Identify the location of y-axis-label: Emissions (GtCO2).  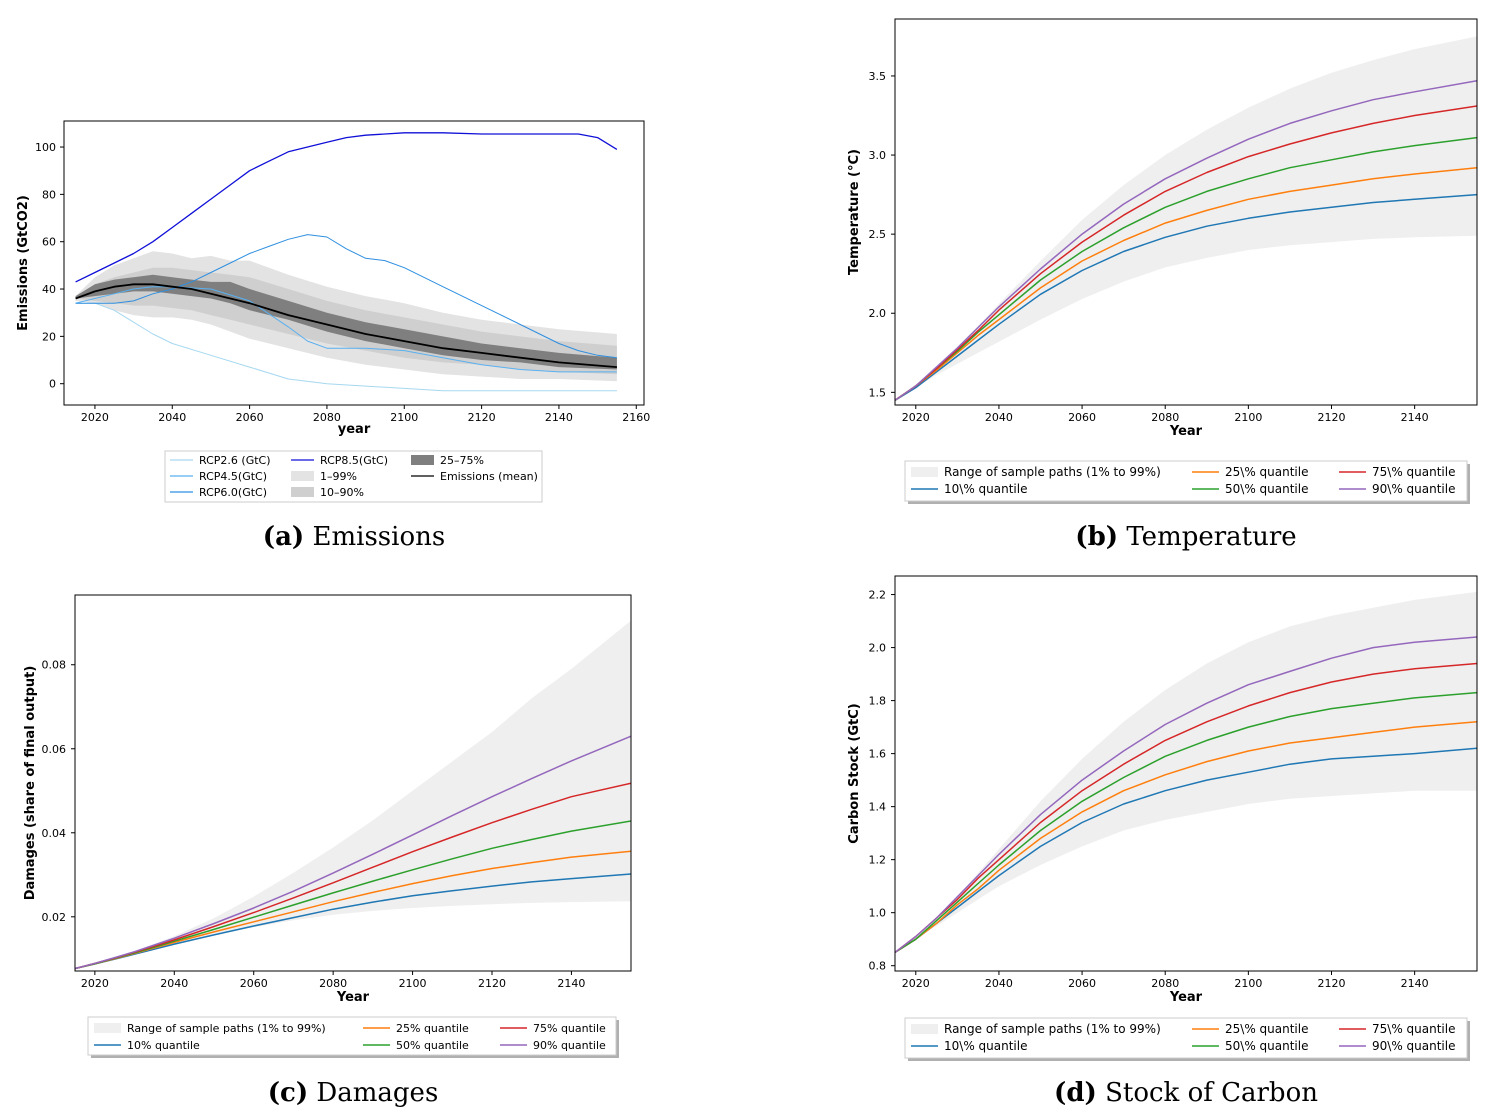
(23, 263).